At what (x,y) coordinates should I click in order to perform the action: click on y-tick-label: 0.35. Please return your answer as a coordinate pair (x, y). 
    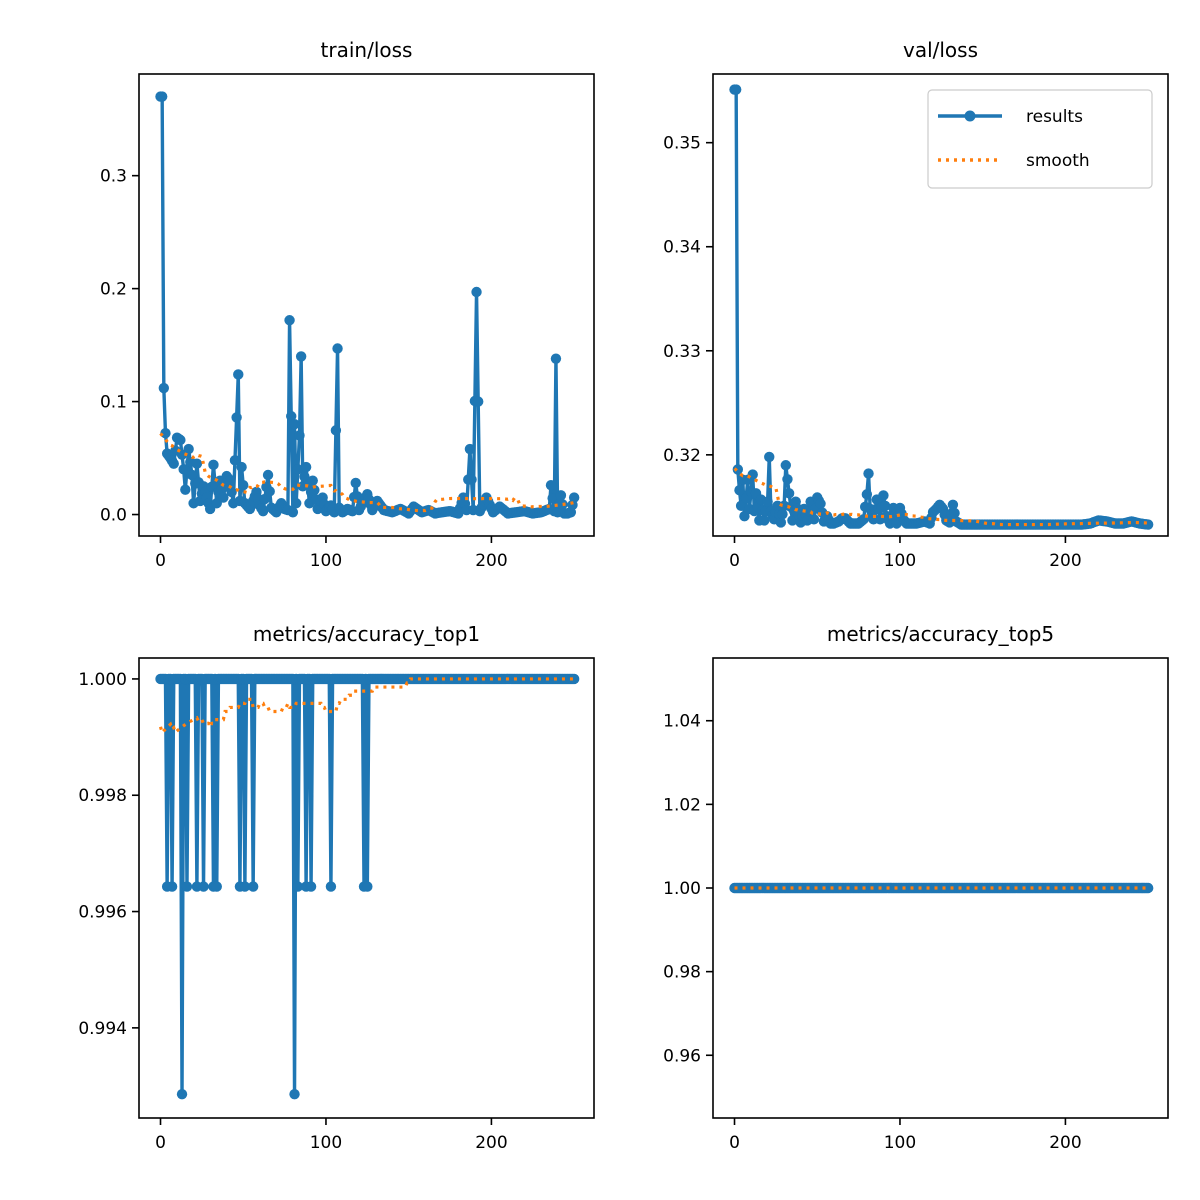
    Looking at the image, I should click on (682, 144).